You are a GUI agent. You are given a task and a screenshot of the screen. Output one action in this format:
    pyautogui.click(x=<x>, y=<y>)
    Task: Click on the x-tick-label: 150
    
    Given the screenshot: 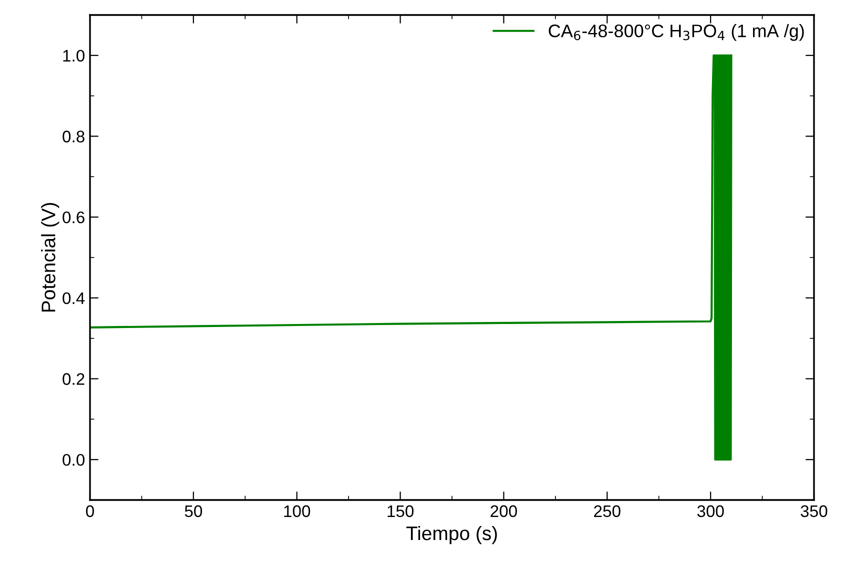 What is the action you would take?
    pyautogui.click(x=401, y=511)
    